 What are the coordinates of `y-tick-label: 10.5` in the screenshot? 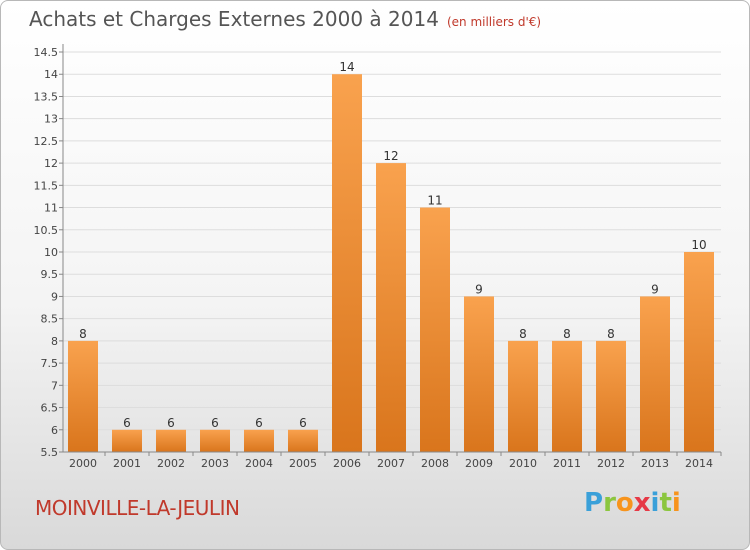 It's located at (46, 230).